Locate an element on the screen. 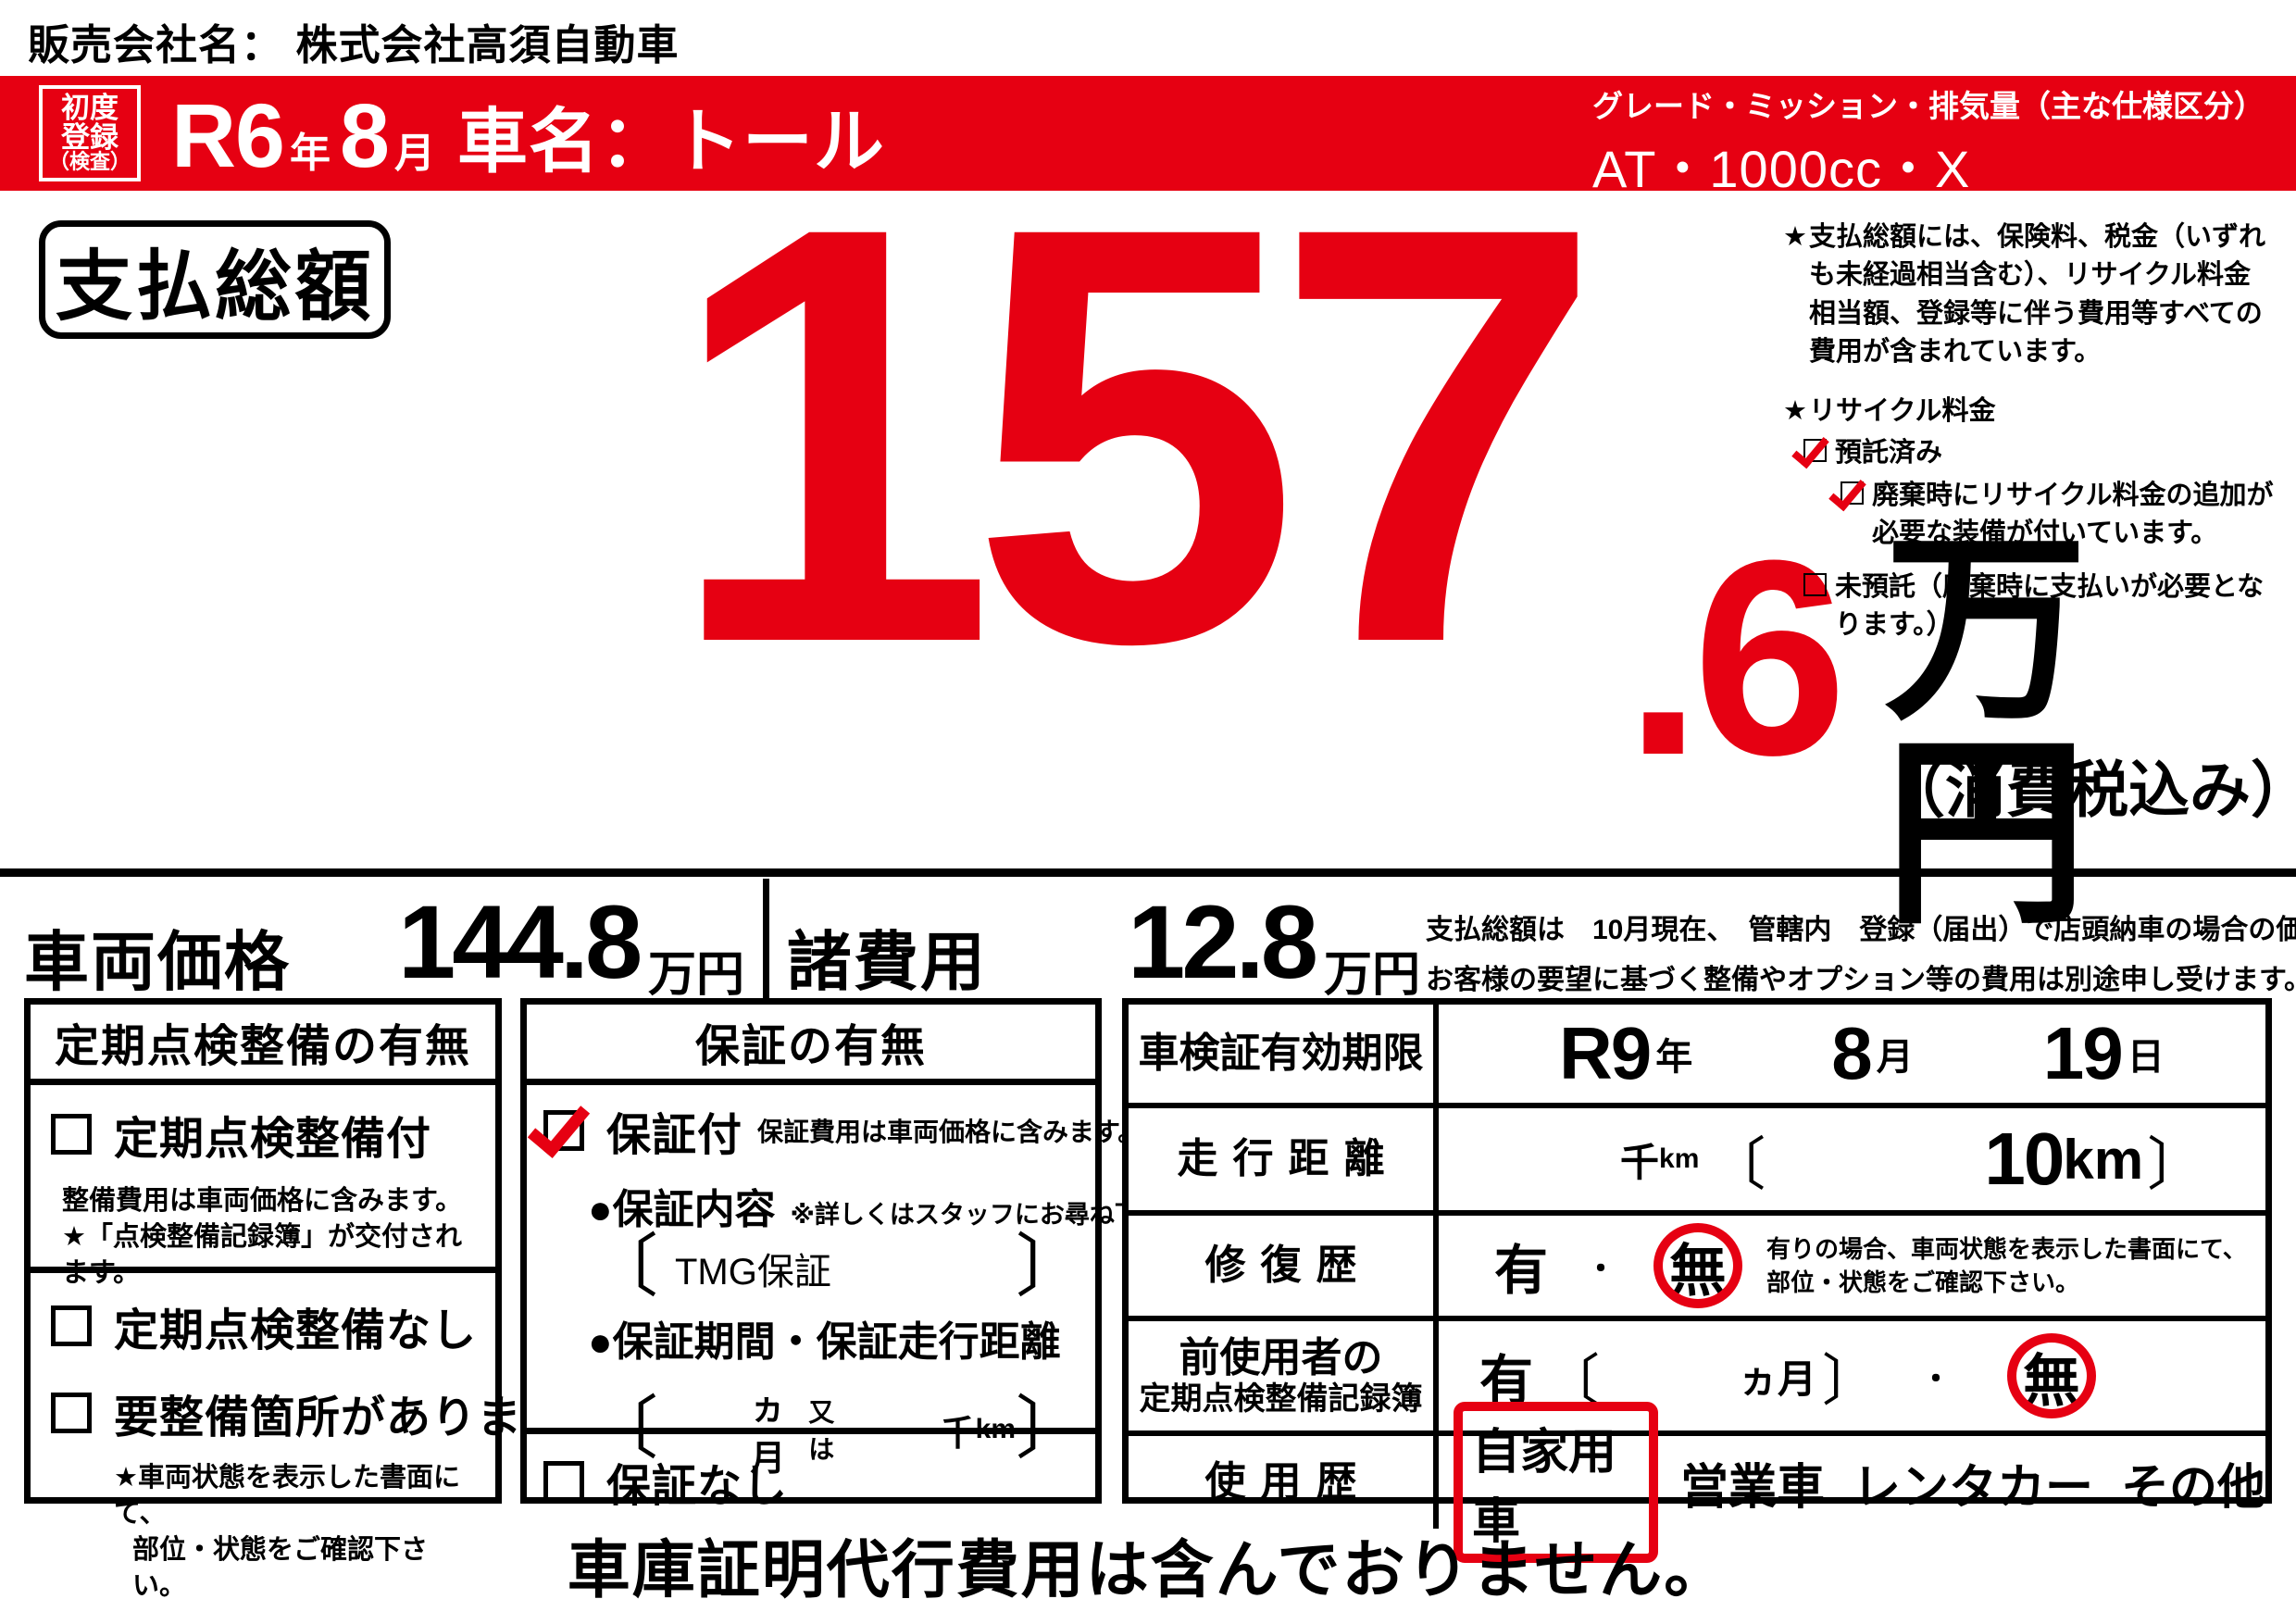  fees-unit: 万円 is located at coordinates (1372, 975).